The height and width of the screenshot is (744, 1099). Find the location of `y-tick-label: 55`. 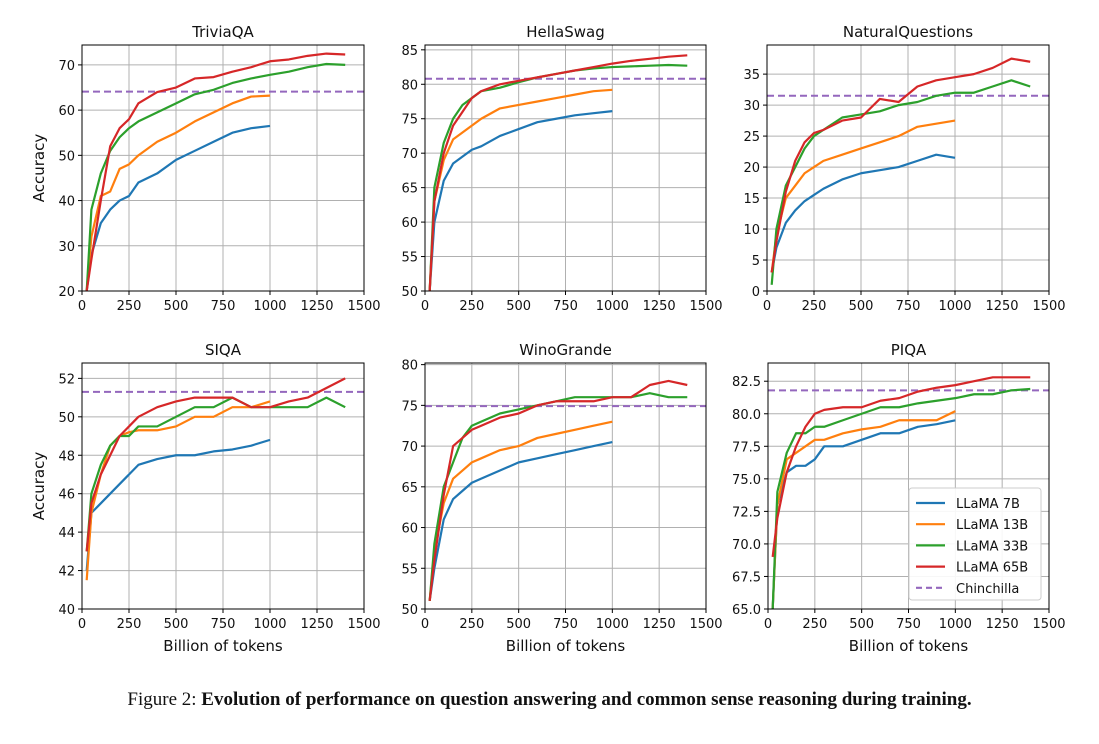

y-tick-label: 55 is located at coordinates (409, 258).